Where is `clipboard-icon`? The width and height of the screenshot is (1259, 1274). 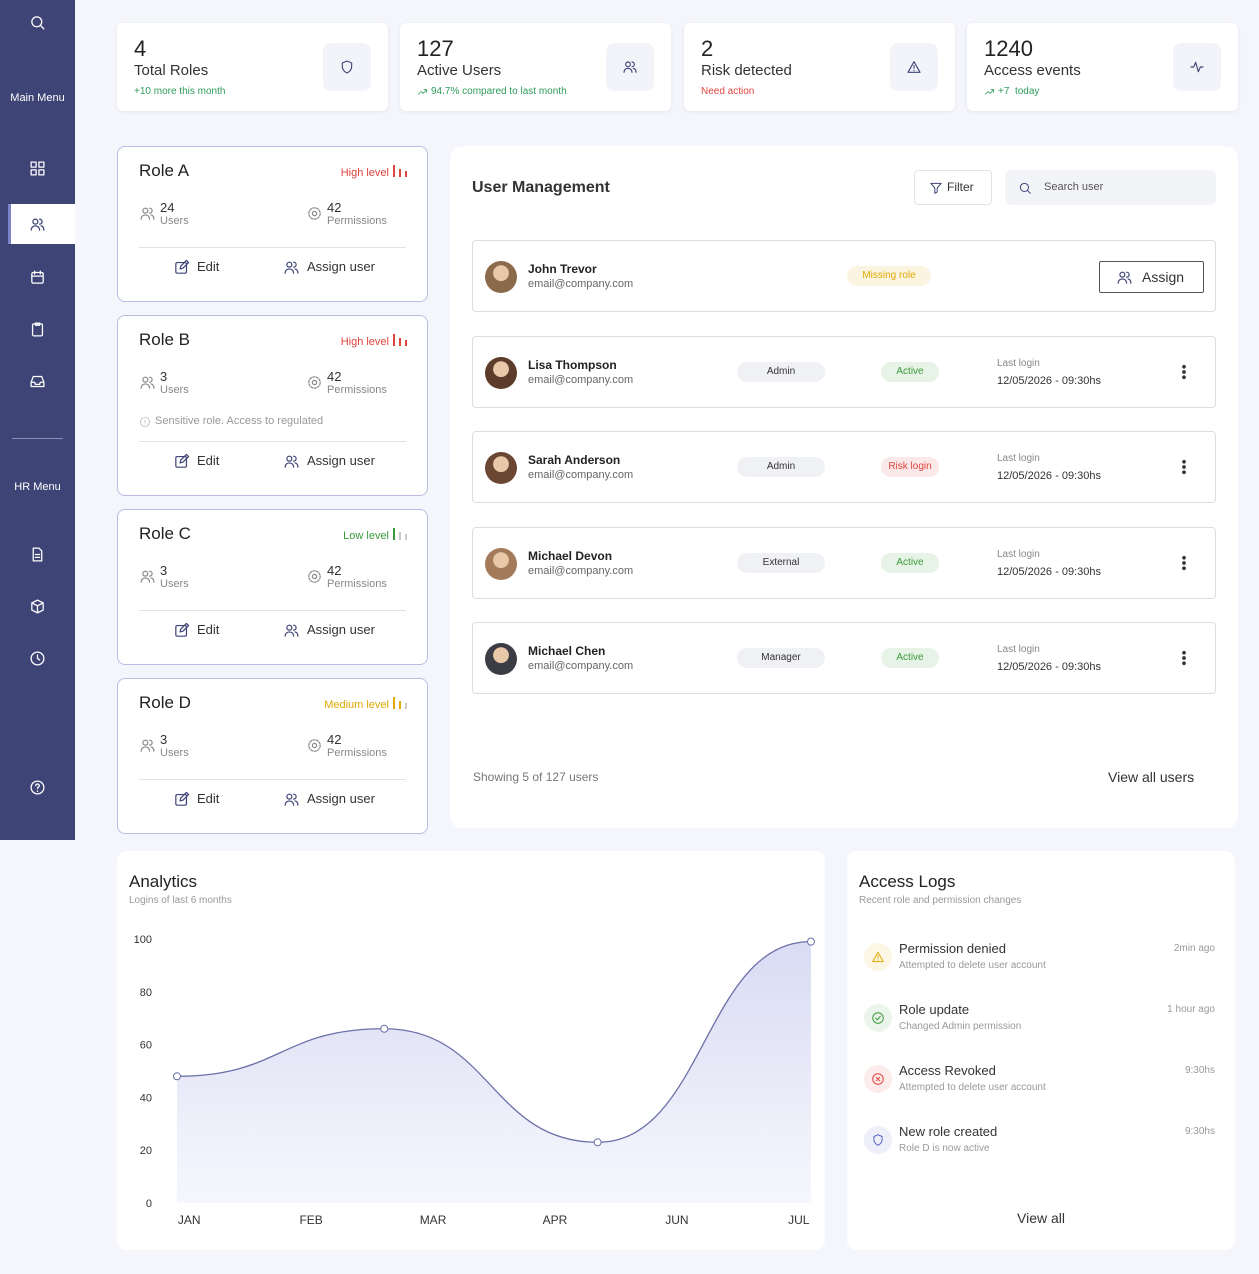
clipboard-icon is located at coordinates (37, 329).